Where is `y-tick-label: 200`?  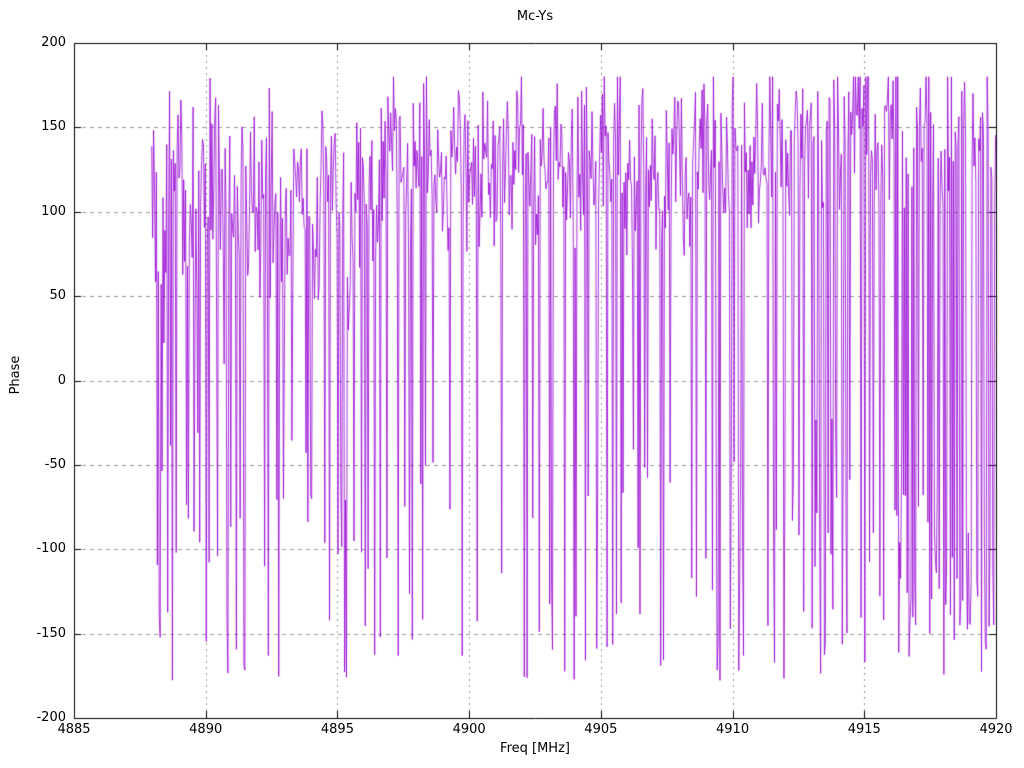
y-tick-label: 200 is located at coordinates (53, 42).